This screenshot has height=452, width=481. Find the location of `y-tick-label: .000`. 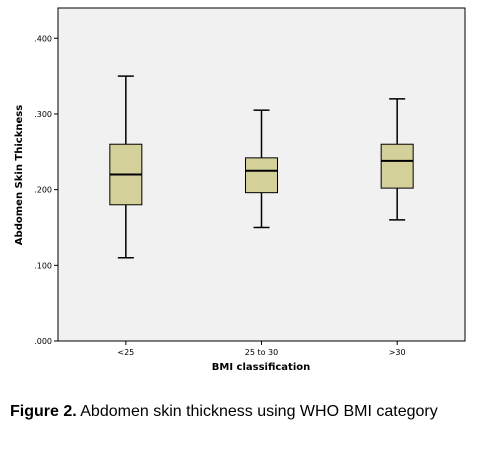

y-tick-label: .000 is located at coordinates (43, 341).